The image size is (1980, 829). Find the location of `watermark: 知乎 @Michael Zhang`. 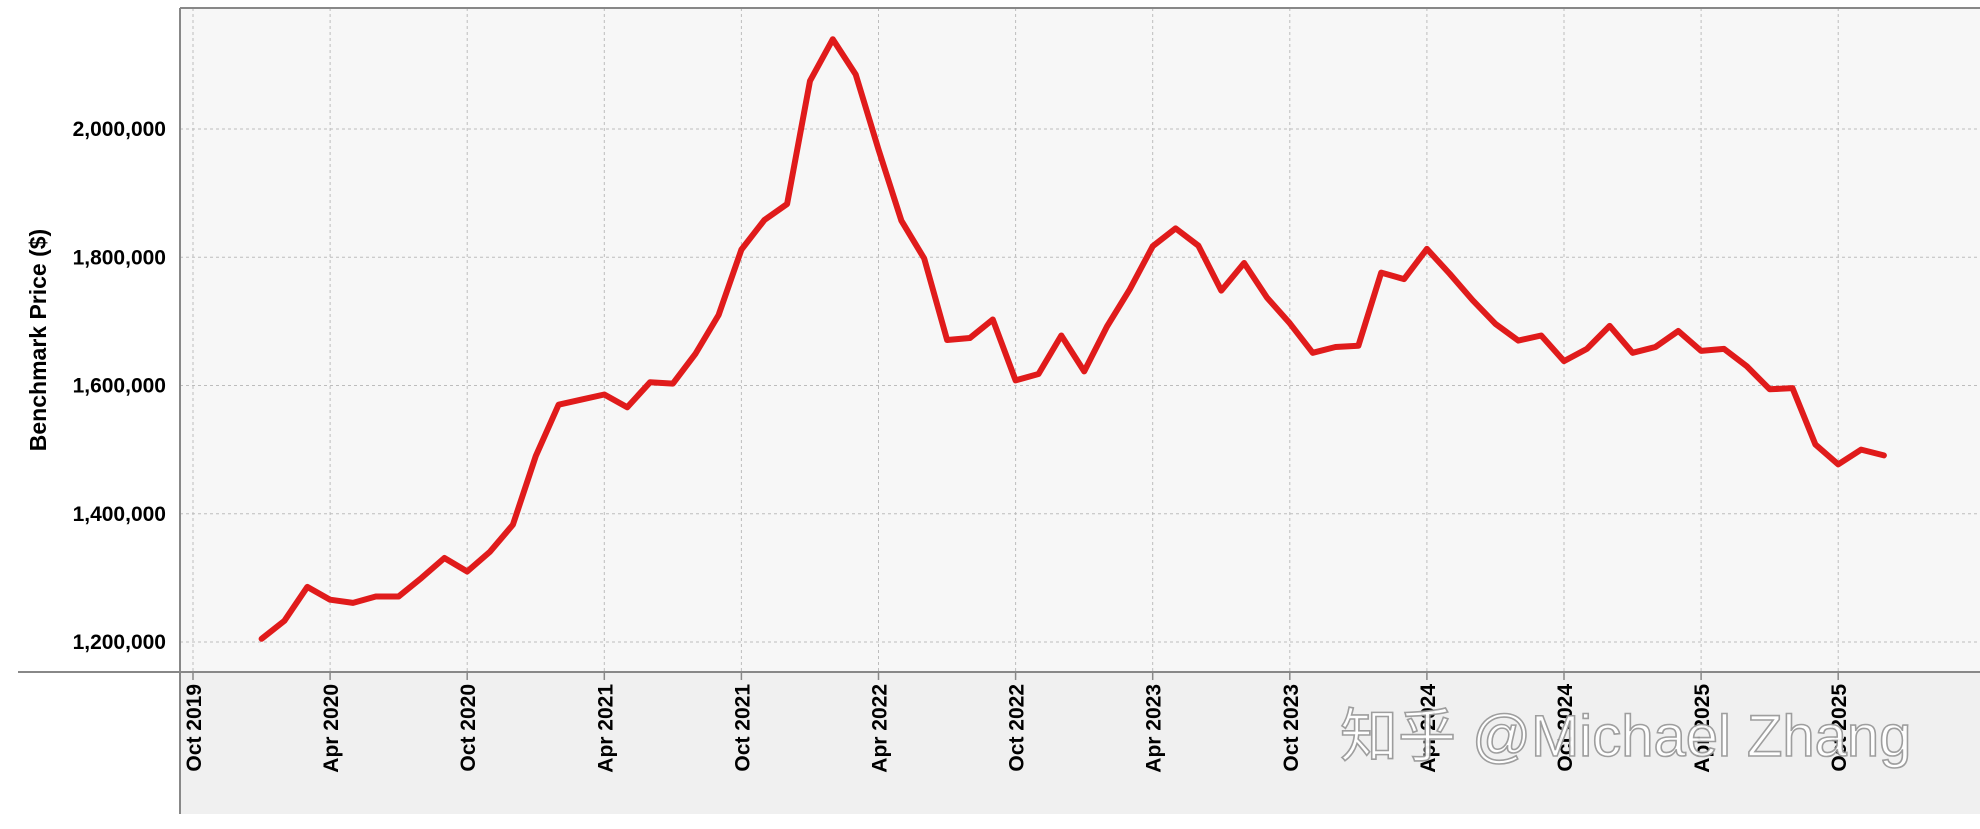

watermark: 知乎 @Michael Zhang is located at coordinates (1625, 736).